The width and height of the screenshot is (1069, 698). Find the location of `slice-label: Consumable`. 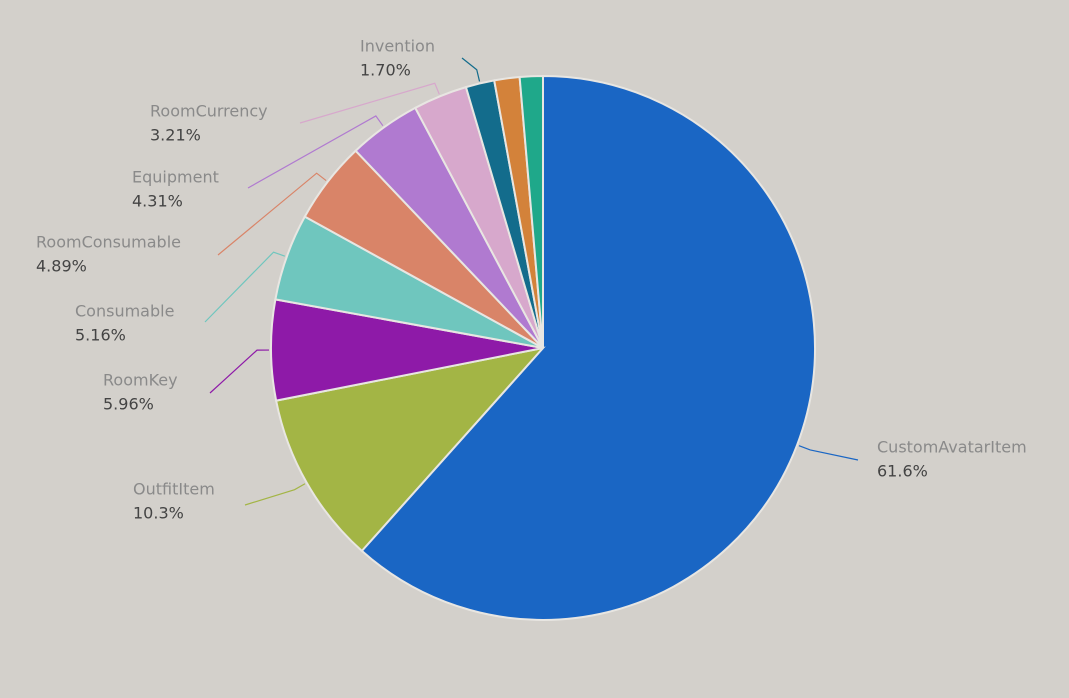

slice-label: Consumable is located at coordinates (124, 311).